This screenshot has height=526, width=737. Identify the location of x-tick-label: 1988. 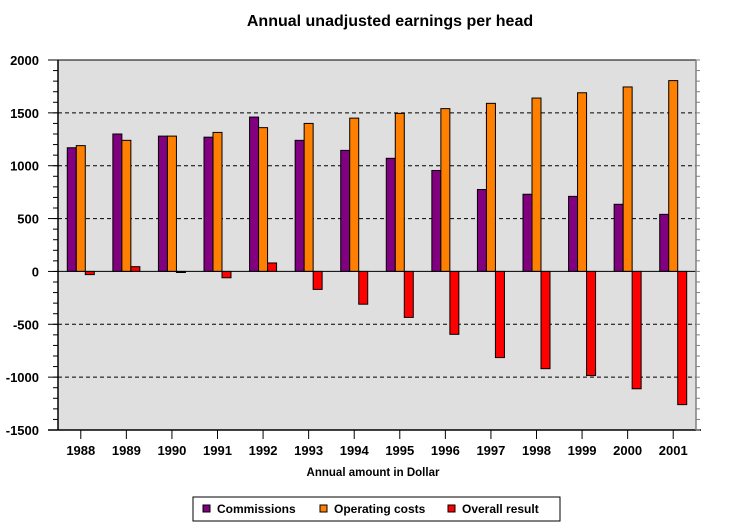
(80, 450).